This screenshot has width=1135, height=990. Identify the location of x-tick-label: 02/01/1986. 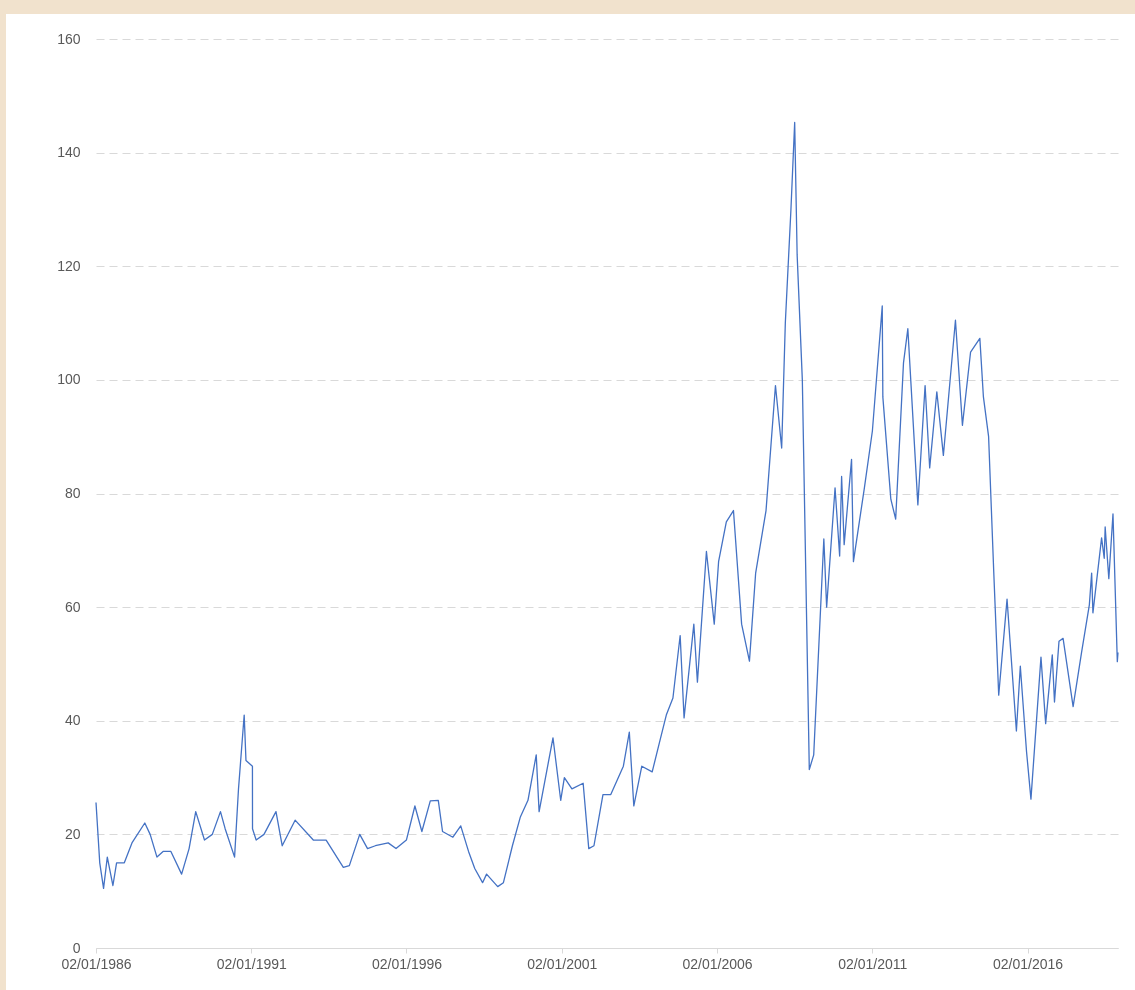
(96, 963).